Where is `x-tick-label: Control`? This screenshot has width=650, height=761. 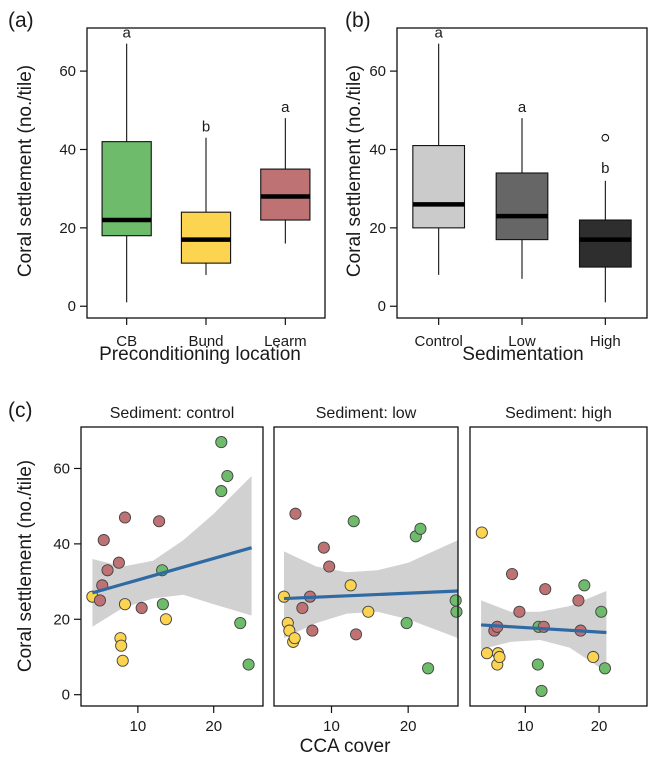 x-tick-label: Control is located at coordinates (438, 341).